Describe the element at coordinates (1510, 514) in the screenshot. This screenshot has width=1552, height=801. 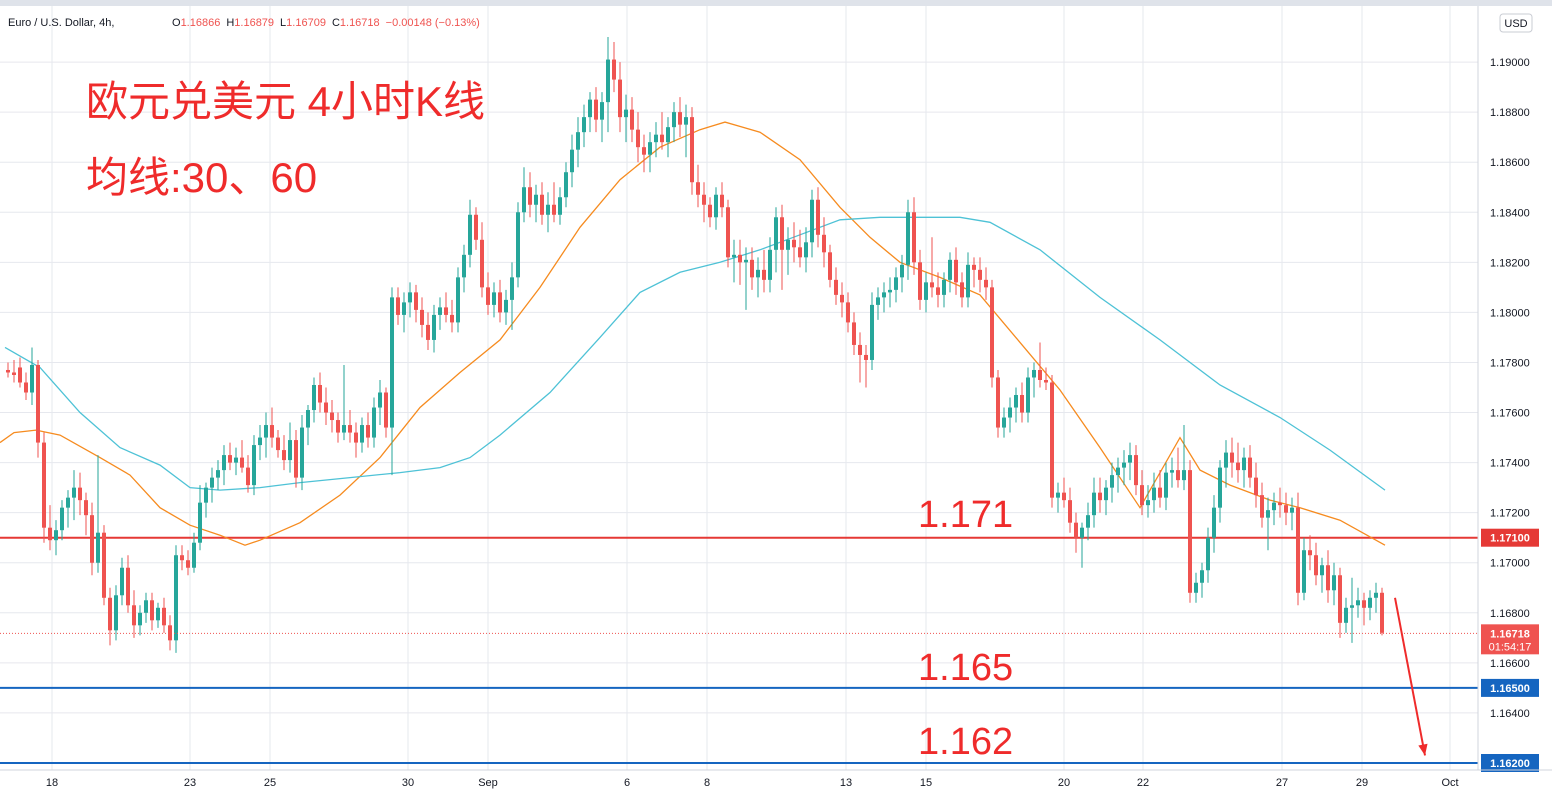
I see `y-tick-label: 1.17200` at that location.